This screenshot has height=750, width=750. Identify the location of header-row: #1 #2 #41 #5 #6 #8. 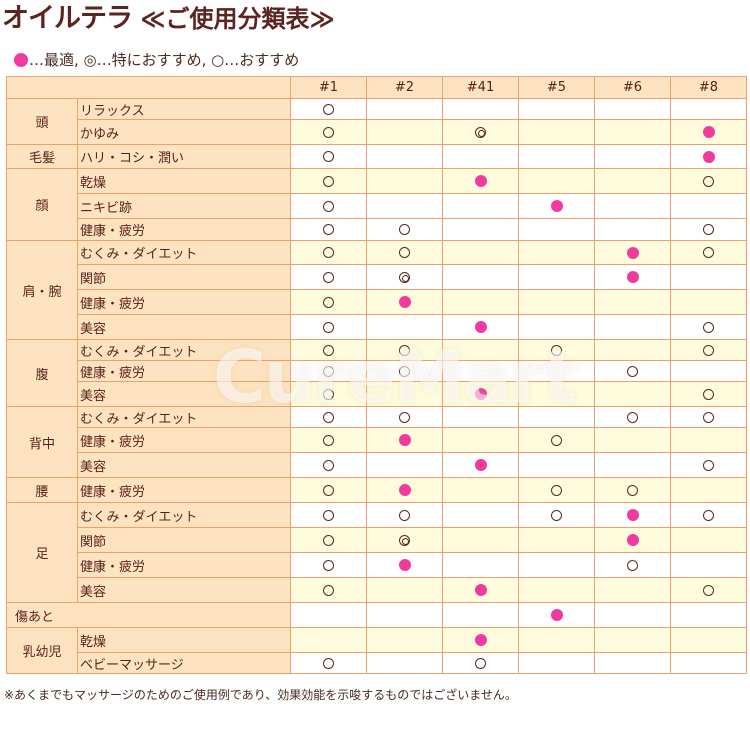
(376, 87).